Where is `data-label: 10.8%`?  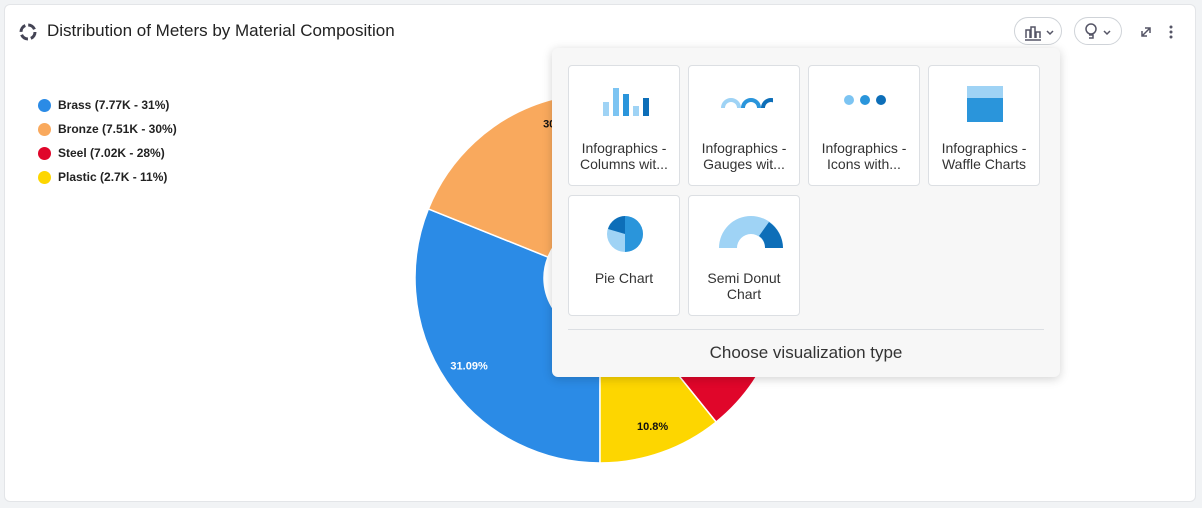 data-label: 10.8% is located at coordinates (652, 427).